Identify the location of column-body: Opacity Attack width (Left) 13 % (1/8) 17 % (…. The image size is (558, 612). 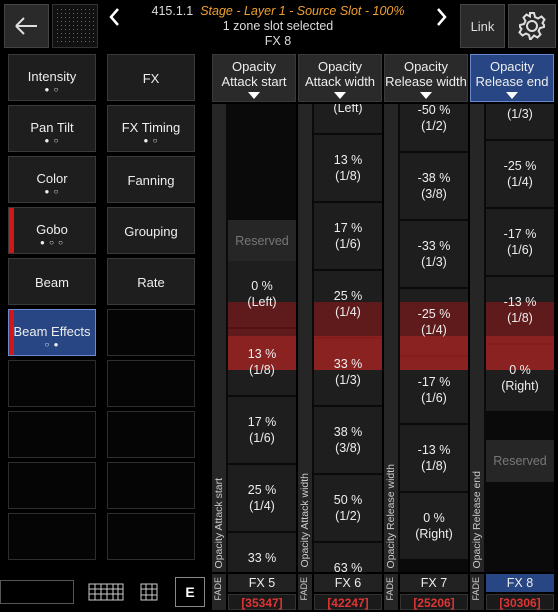
(340, 338).